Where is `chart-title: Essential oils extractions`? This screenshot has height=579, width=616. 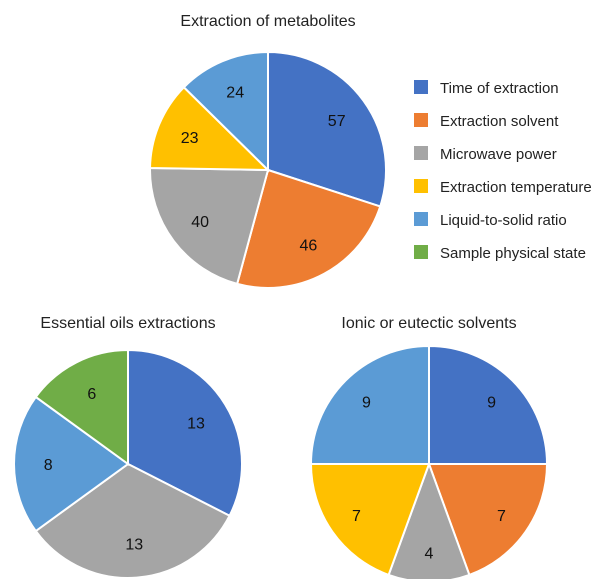 chart-title: Essential oils extractions is located at coordinates (127, 323).